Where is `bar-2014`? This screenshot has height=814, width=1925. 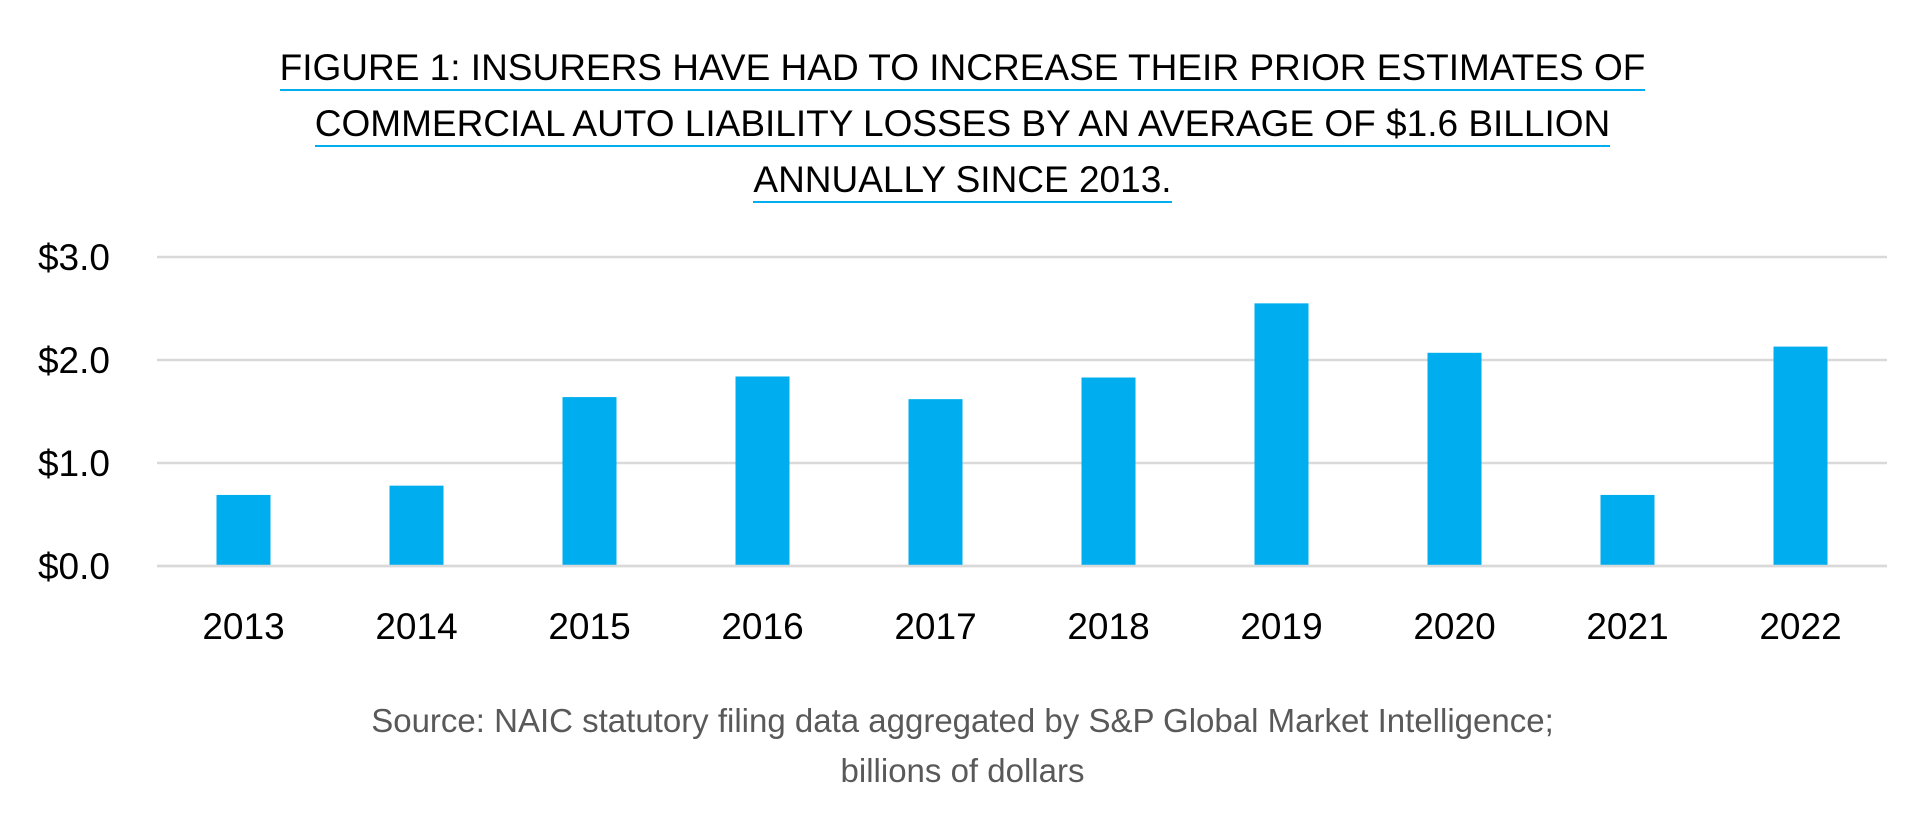 bar-2014 is located at coordinates (416, 525).